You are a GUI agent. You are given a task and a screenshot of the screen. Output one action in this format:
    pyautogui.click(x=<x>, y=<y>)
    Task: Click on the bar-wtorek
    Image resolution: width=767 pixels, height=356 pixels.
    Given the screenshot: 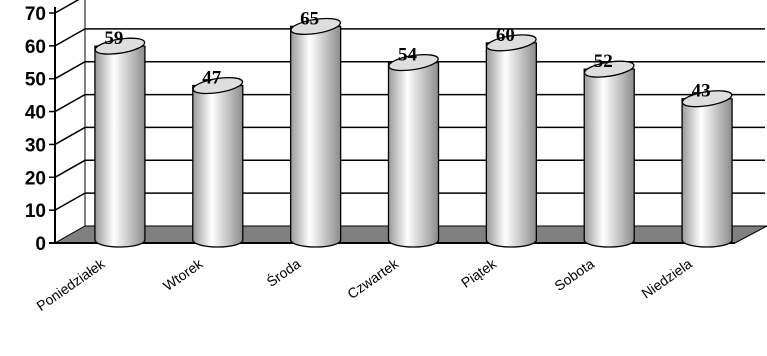 What is the action you would take?
    pyautogui.click(x=218, y=162)
    